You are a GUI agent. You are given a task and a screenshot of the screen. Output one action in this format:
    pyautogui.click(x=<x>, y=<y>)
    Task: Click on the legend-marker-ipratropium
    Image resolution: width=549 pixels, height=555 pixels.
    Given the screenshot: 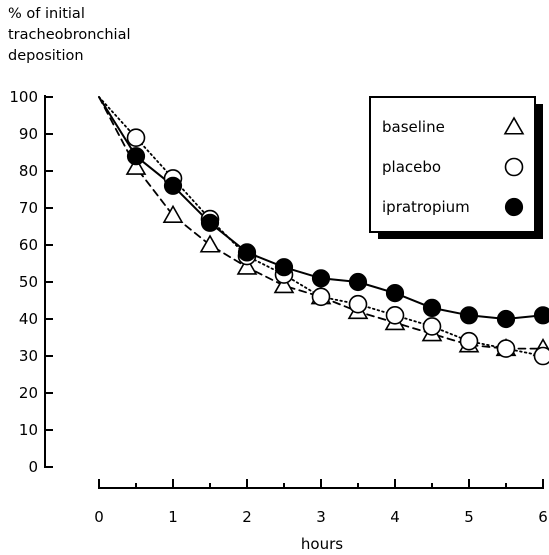 What is the action you would take?
    pyautogui.click(x=514, y=207)
    